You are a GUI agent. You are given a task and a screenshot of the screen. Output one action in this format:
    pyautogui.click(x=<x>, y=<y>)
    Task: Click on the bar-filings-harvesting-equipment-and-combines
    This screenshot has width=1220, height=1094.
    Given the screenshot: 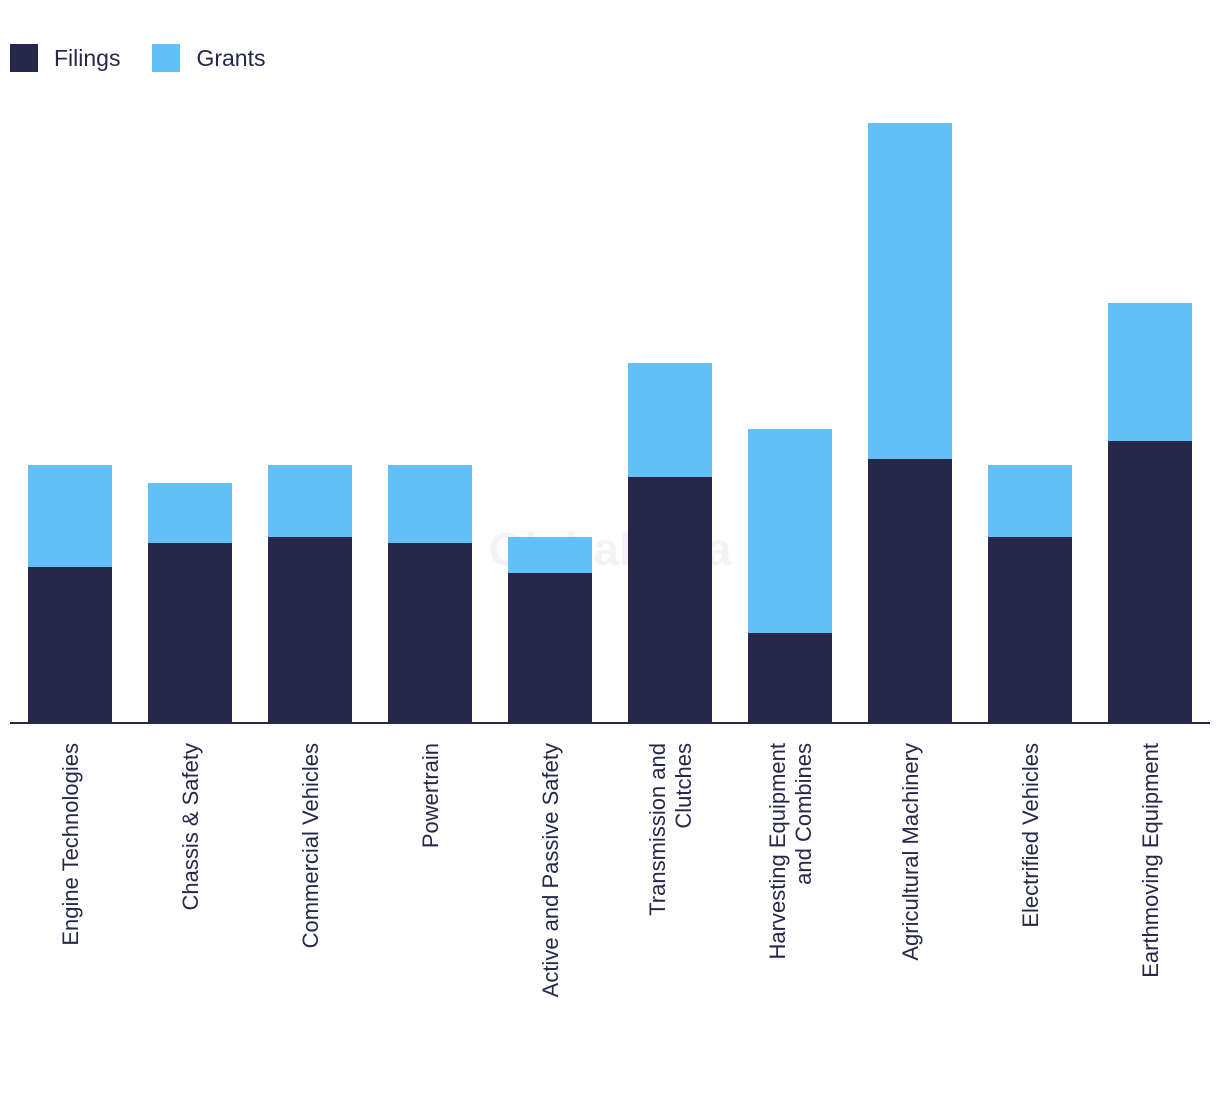 What is the action you would take?
    pyautogui.click(x=790, y=678)
    